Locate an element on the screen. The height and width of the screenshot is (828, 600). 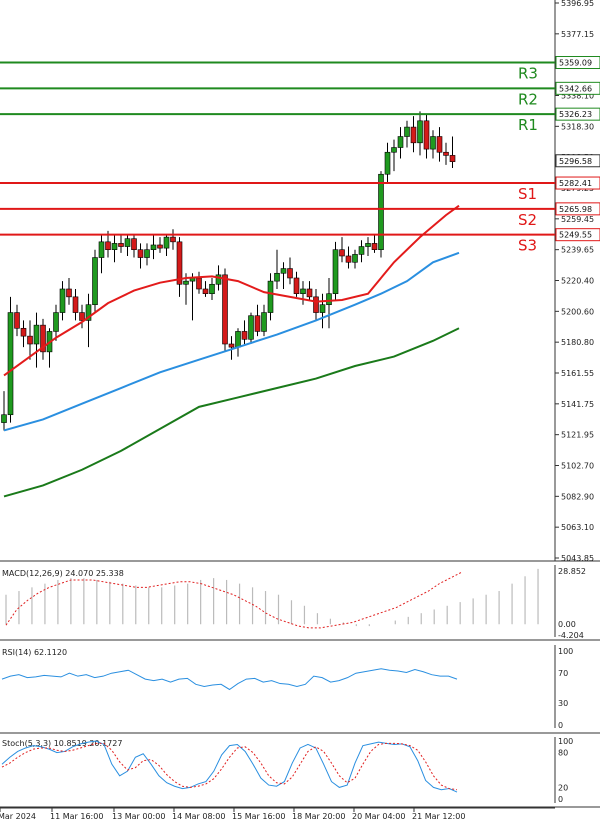
price-tick-label: 5259.45 is located at coordinates (577, 219).